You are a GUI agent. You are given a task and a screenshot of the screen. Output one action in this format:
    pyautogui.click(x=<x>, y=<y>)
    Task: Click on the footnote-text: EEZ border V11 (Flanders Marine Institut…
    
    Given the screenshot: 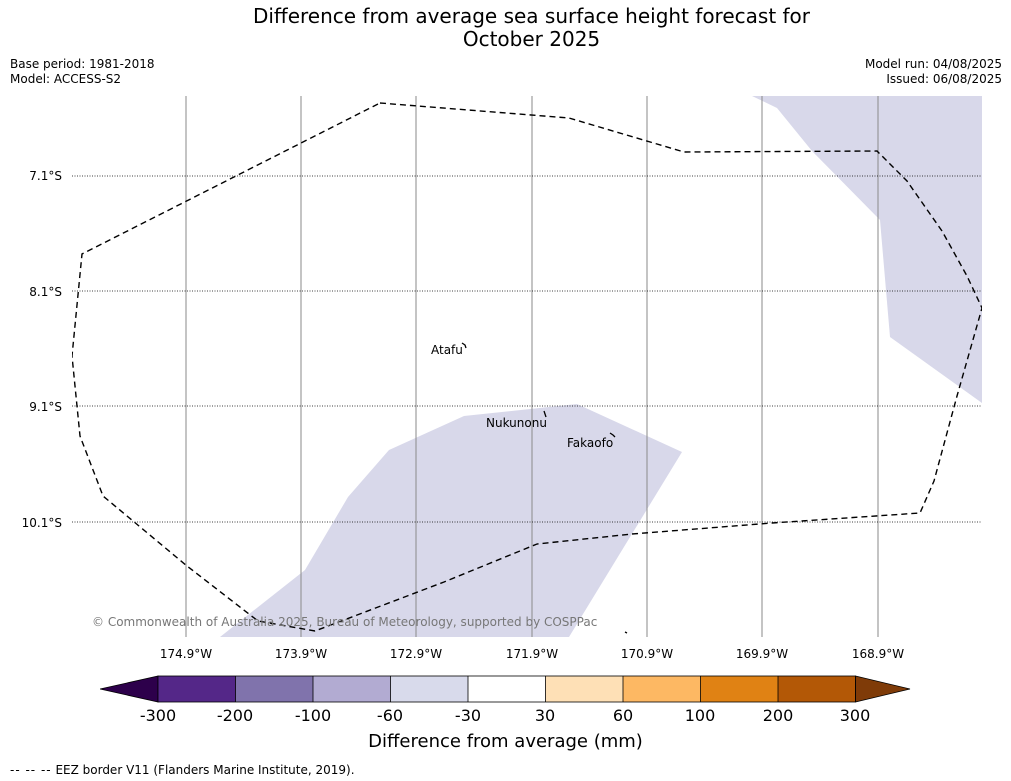 What is the action you would take?
    pyautogui.click(x=205, y=770)
    